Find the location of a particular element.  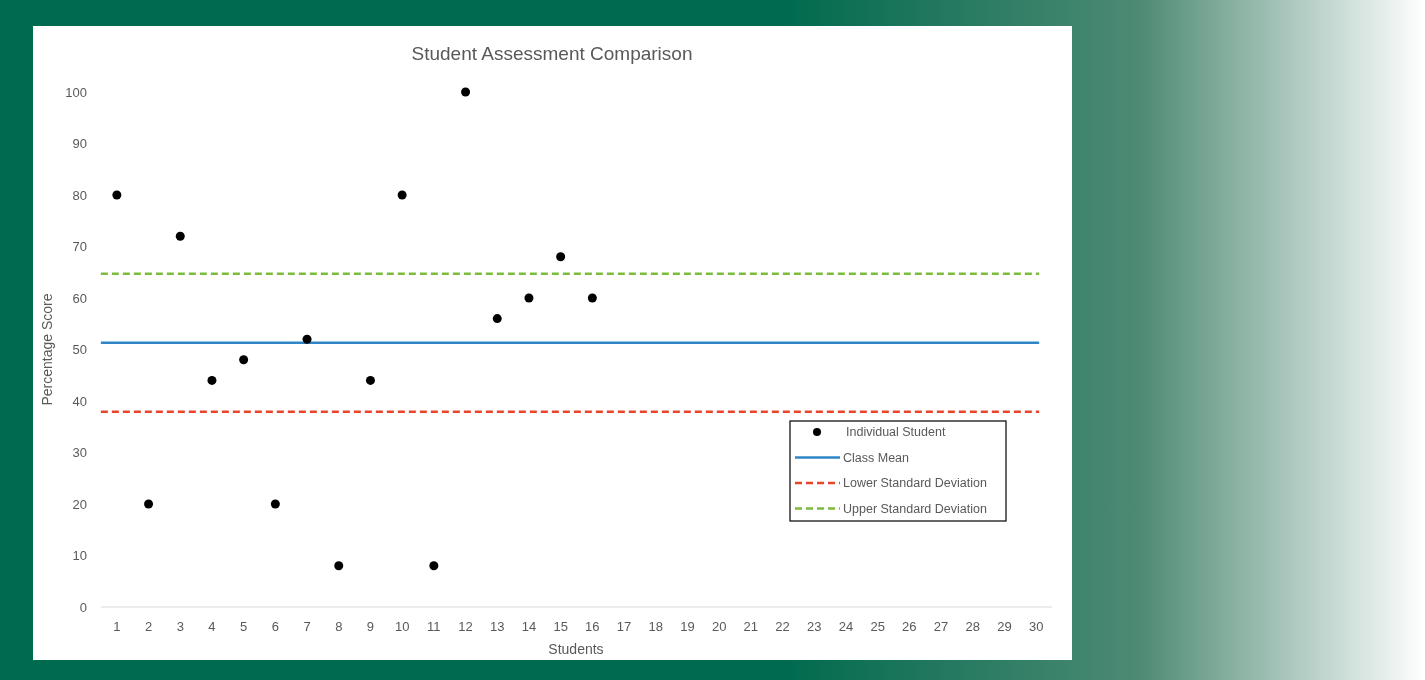

y-tick-label: 30 is located at coordinates (79, 453).